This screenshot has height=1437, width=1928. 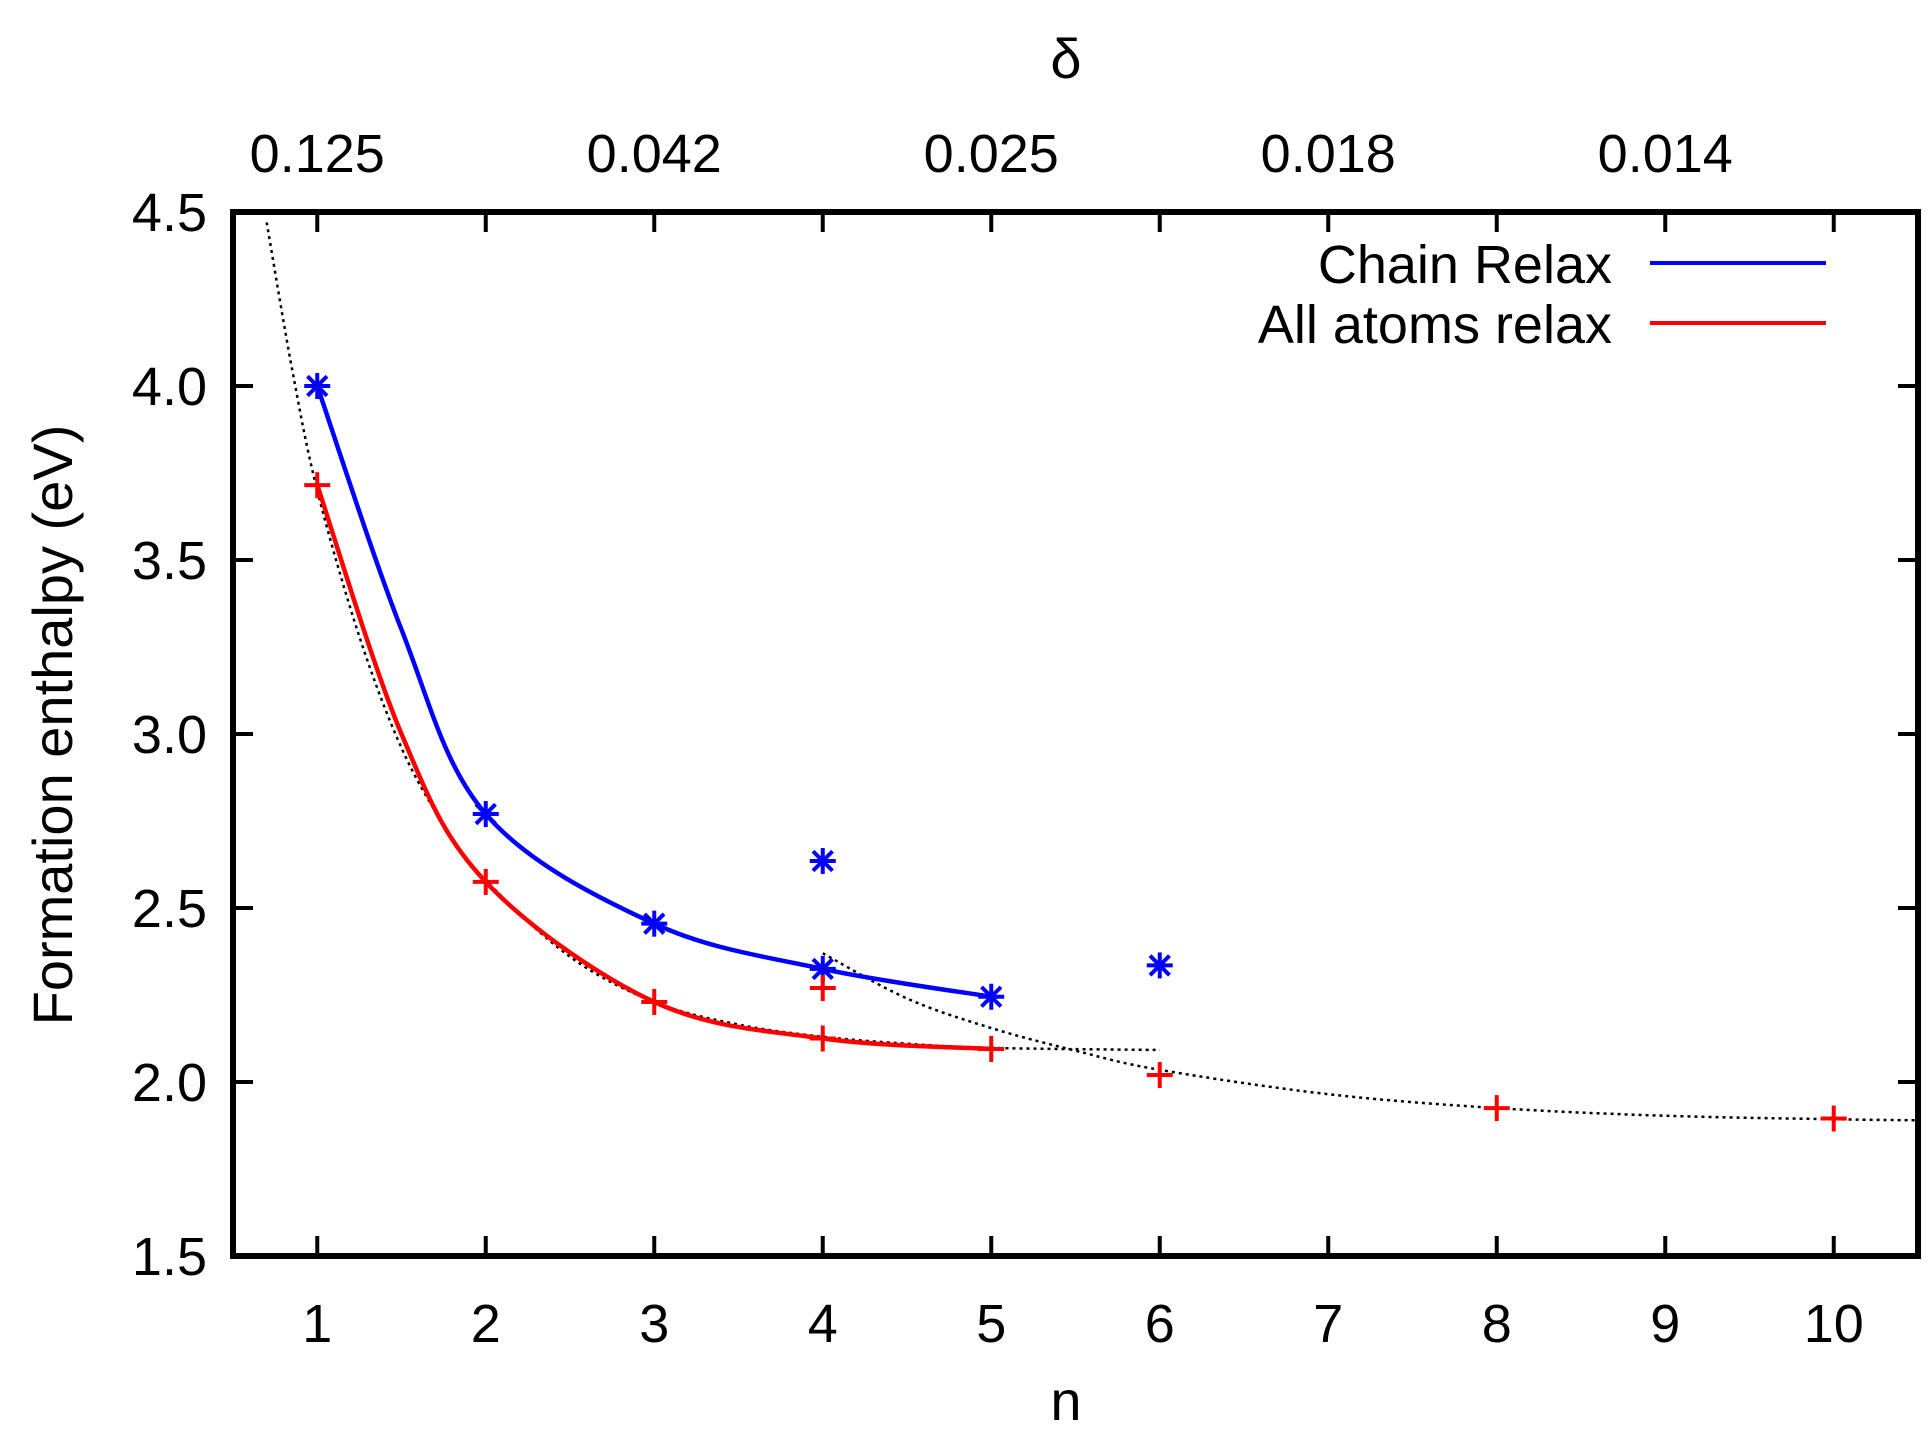 I want to click on y-tick-label: 4.5, so click(x=169, y=213).